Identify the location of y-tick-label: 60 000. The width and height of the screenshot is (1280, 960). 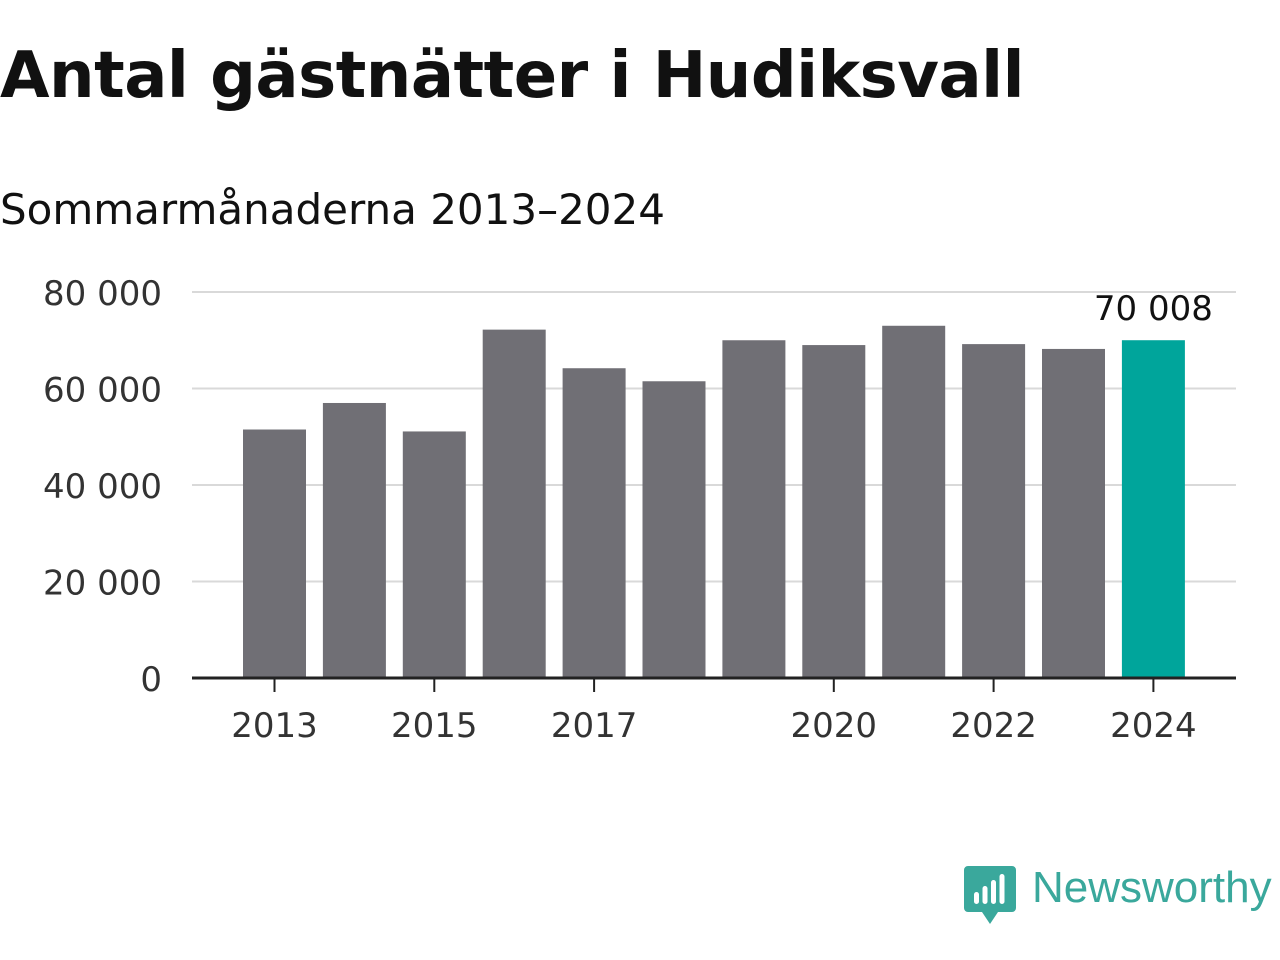
(102, 391).